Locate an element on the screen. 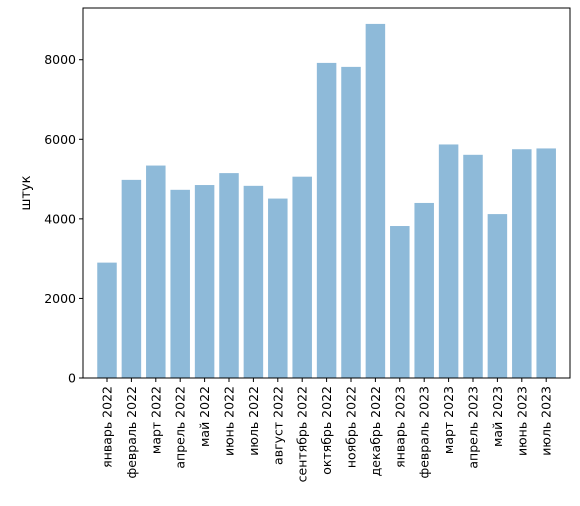 This screenshot has width=580, height=506. x-tick-label-2: март 2022 is located at coordinates (155, 420).